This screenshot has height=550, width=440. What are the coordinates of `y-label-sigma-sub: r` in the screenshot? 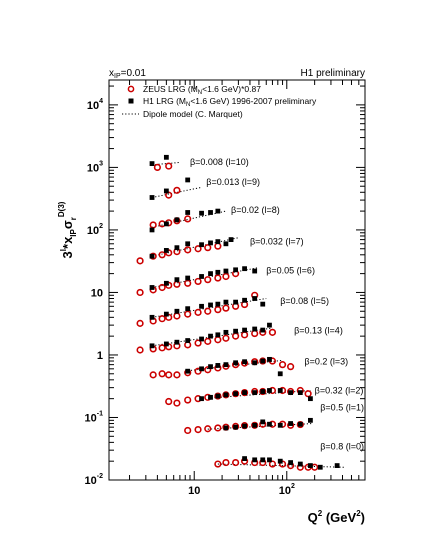 It's located at (73, 218).